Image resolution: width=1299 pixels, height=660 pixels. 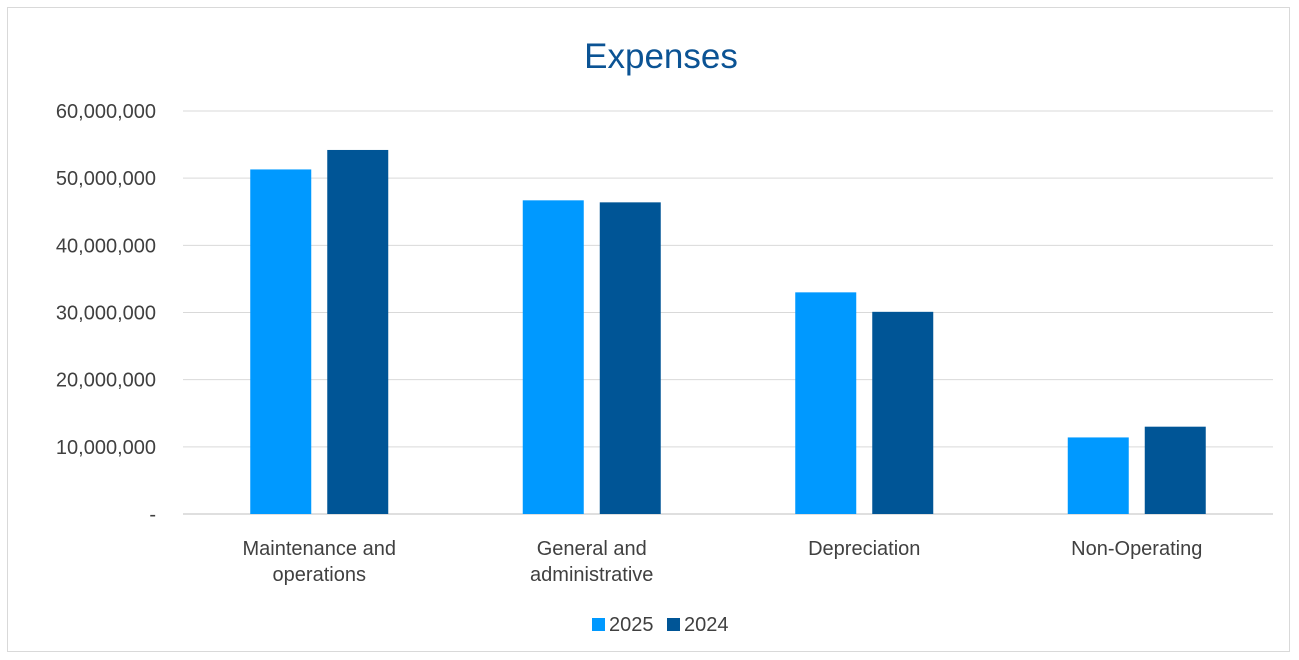 What do you see at coordinates (106, 246) in the screenshot?
I see `y-tick-label: 40,000,000` at bounding box center [106, 246].